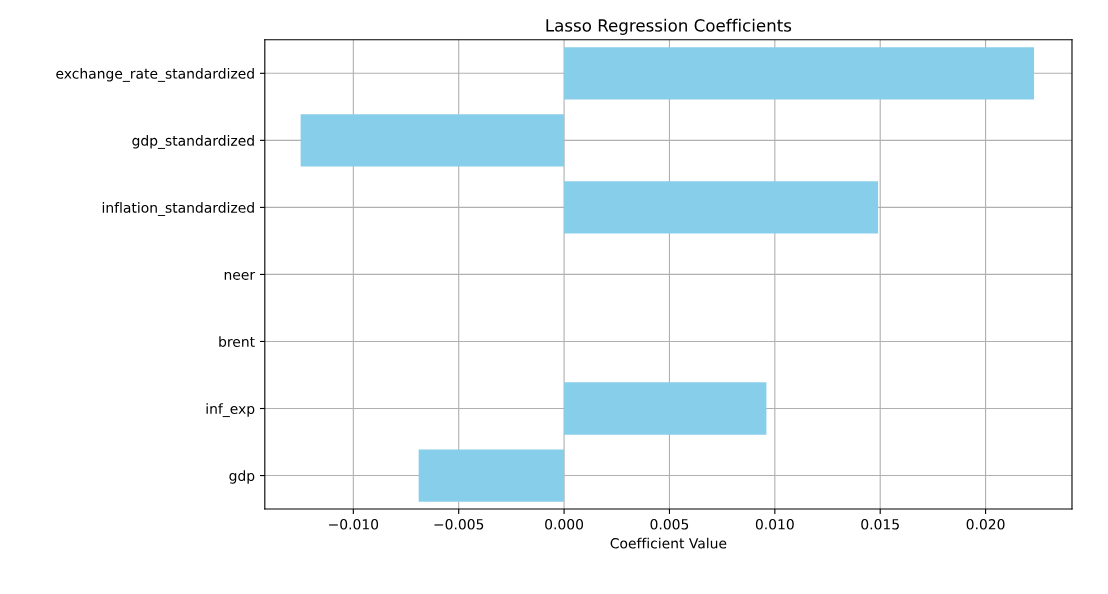  What do you see at coordinates (669, 524) in the screenshot?
I see `x-tick-label: 0.005` at bounding box center [669, 524].